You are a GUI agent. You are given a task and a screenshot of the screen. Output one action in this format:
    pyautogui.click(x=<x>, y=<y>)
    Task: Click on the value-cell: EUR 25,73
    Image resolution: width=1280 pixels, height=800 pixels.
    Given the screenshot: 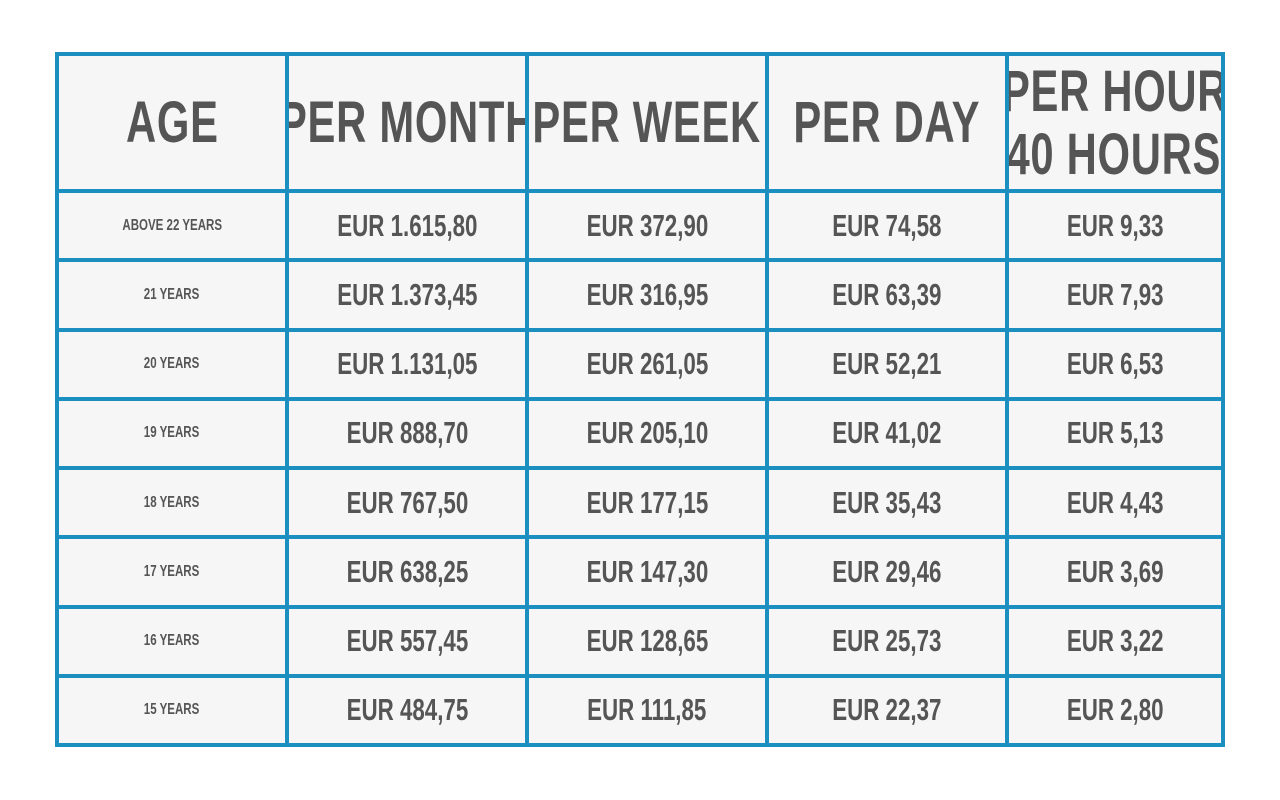 What is the action you would take?
    pyautogui.click(x=887, y=641)
    